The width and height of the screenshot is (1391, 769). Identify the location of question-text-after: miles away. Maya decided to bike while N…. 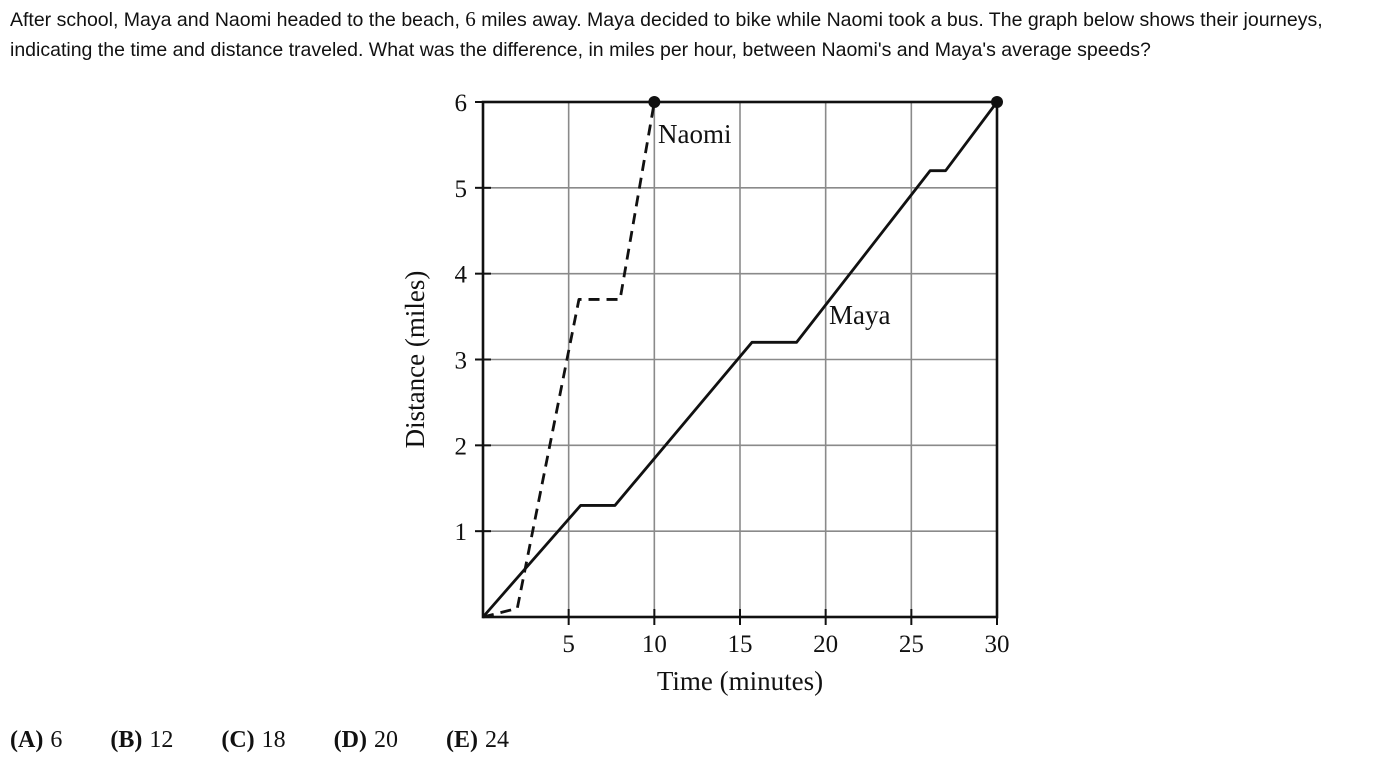
(666, 35).